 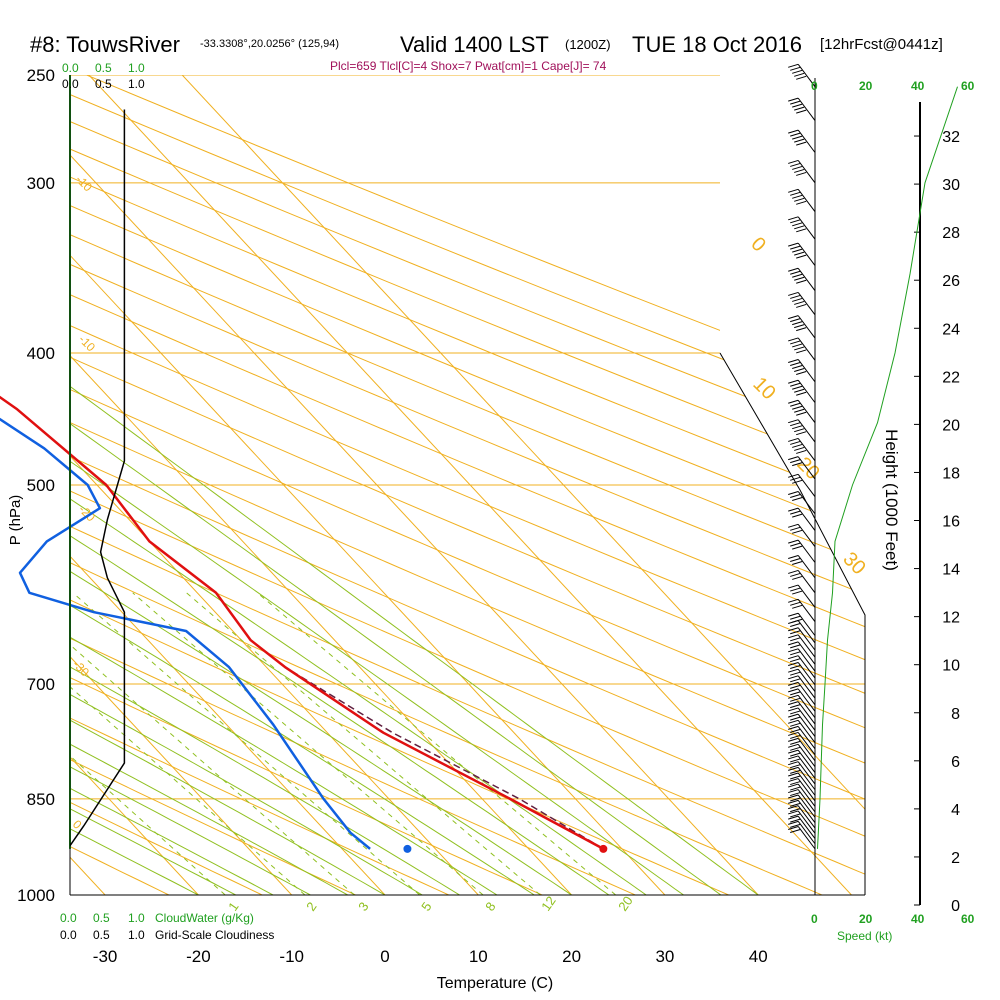 I want to click on height-tick-label: 24, so click(x=951, y=329).